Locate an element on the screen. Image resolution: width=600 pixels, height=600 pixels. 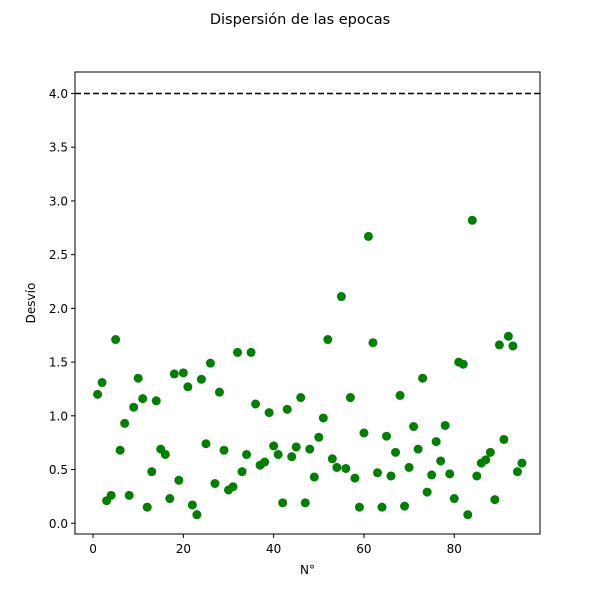
x-axis-label: N° is located at coordinates (307, 570).